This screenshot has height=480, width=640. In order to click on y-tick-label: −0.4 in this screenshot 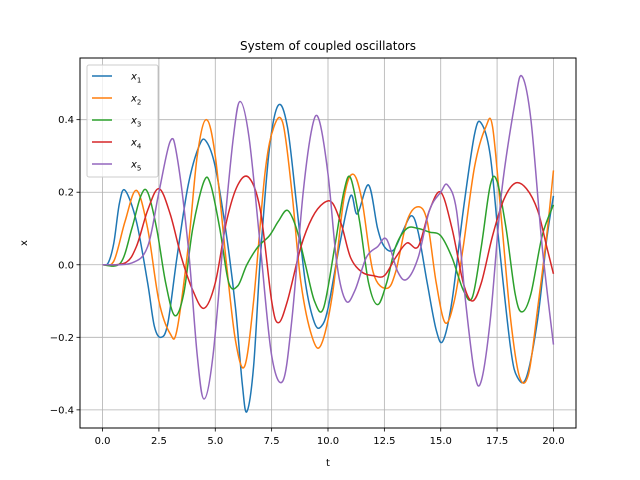, I will do `click(62, 410)`.